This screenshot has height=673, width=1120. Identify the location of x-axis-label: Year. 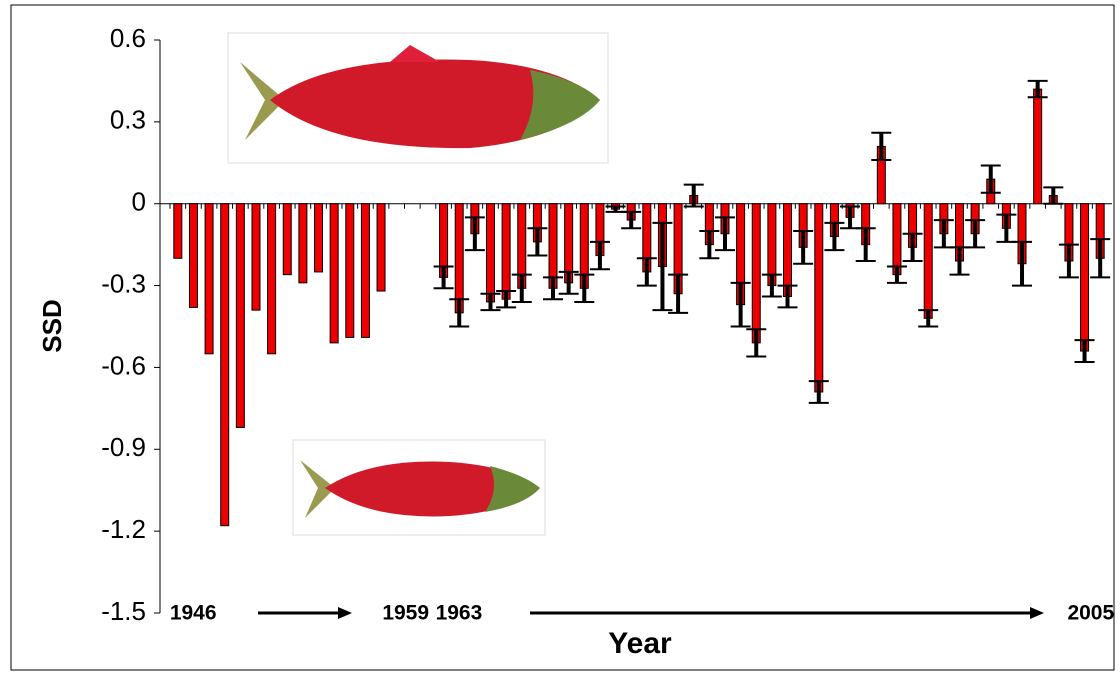
(640, 643).